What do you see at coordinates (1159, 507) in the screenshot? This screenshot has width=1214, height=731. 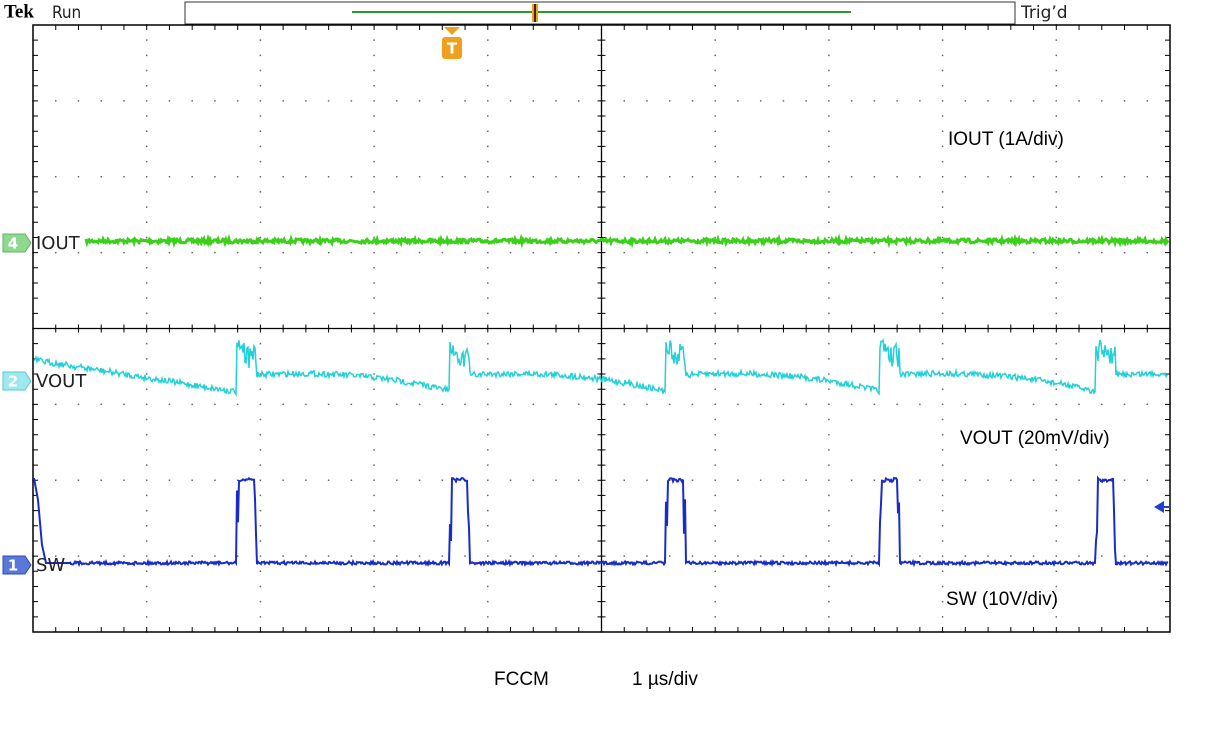 I see `trigger-level` at bounding box center [1159, 507].